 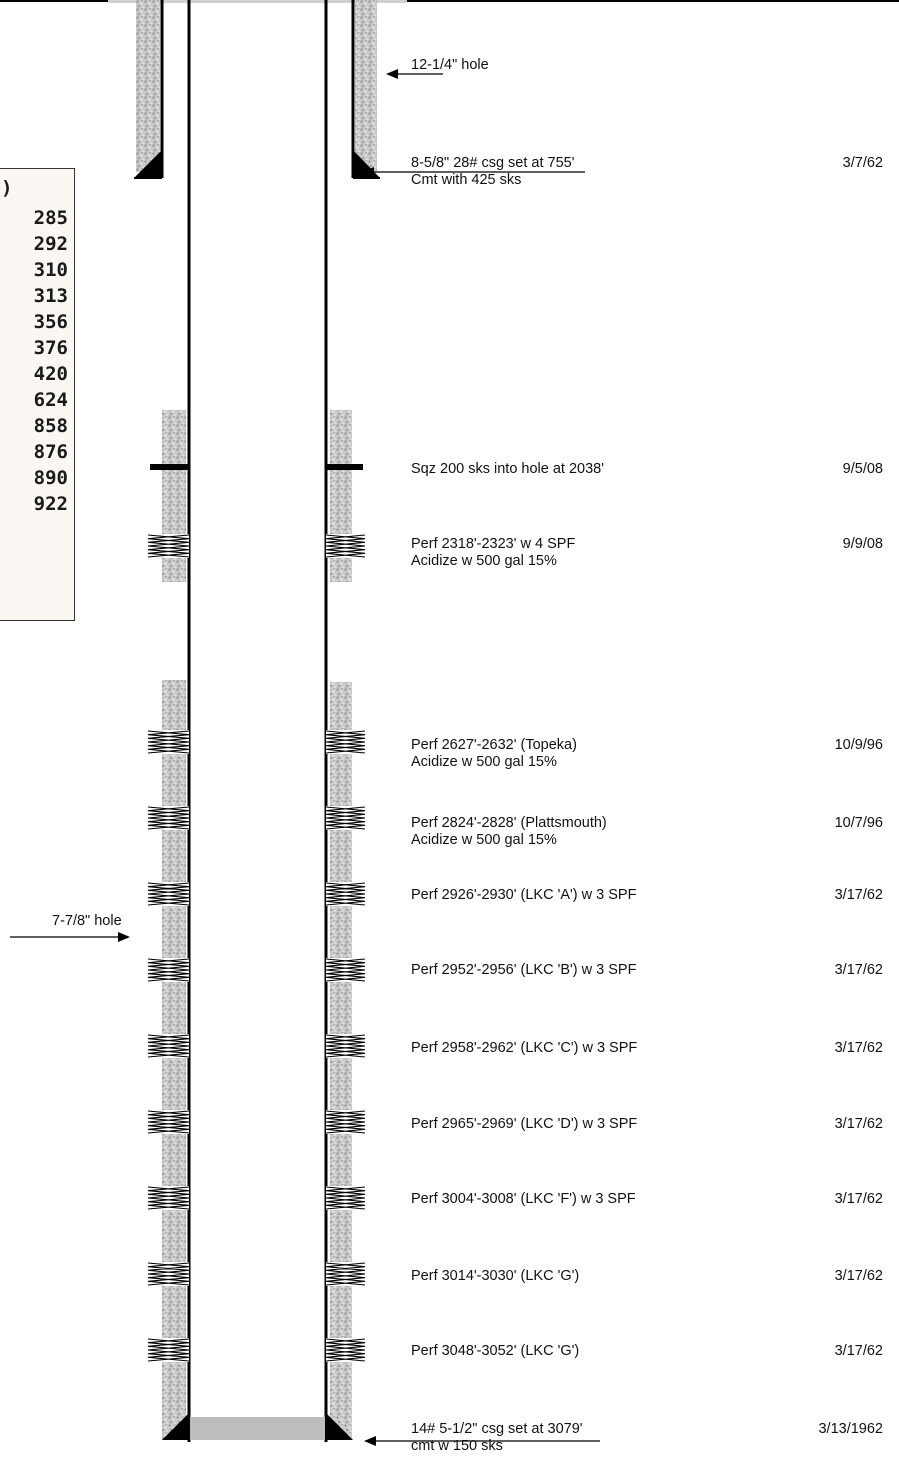 What do you see at coordinates (858, 1124) in the screenshot?
I see `date-perf-2965: 3/17/62` at bounding box center [858, 1124].